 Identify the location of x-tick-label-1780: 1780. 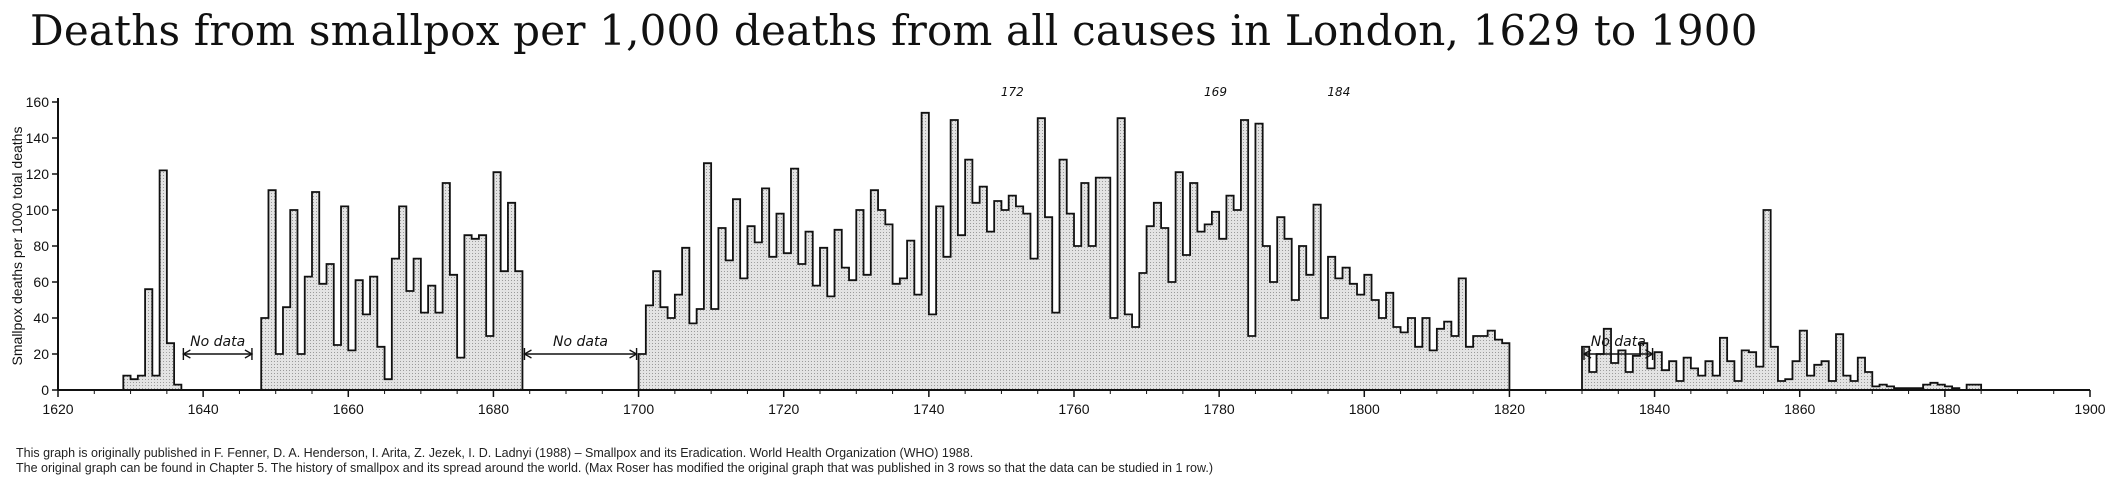
(1219, 409).